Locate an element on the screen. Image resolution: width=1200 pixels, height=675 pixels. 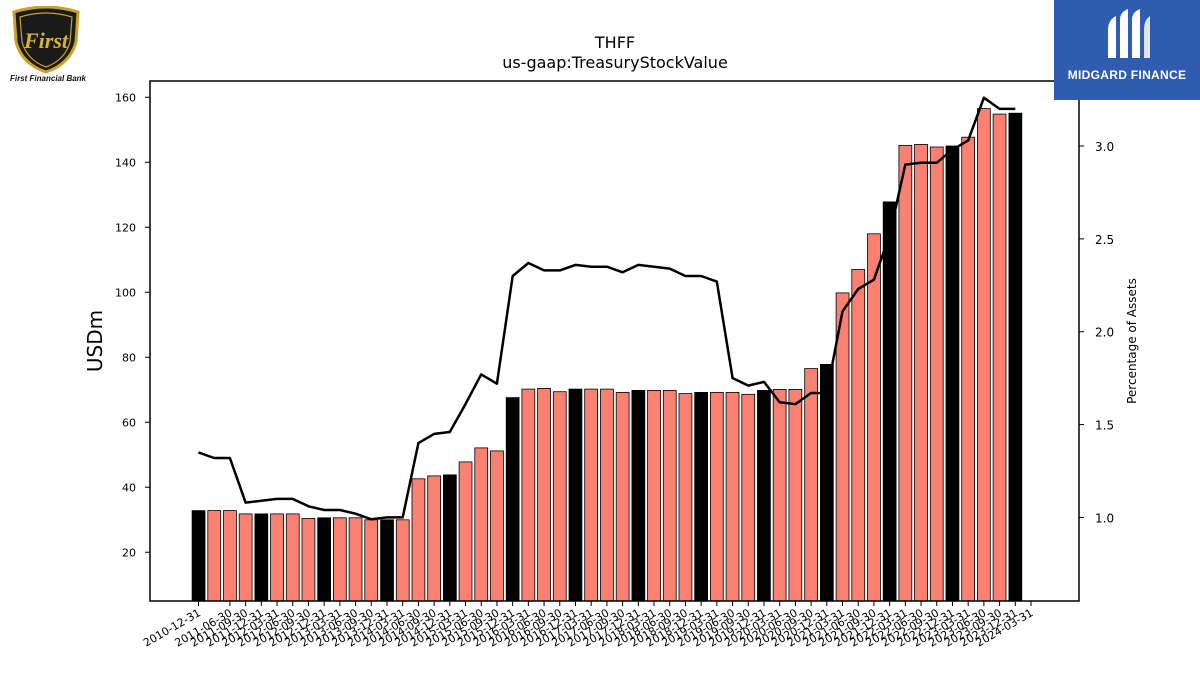
y-tick-label: 40 is located at coordinates (129, 487).